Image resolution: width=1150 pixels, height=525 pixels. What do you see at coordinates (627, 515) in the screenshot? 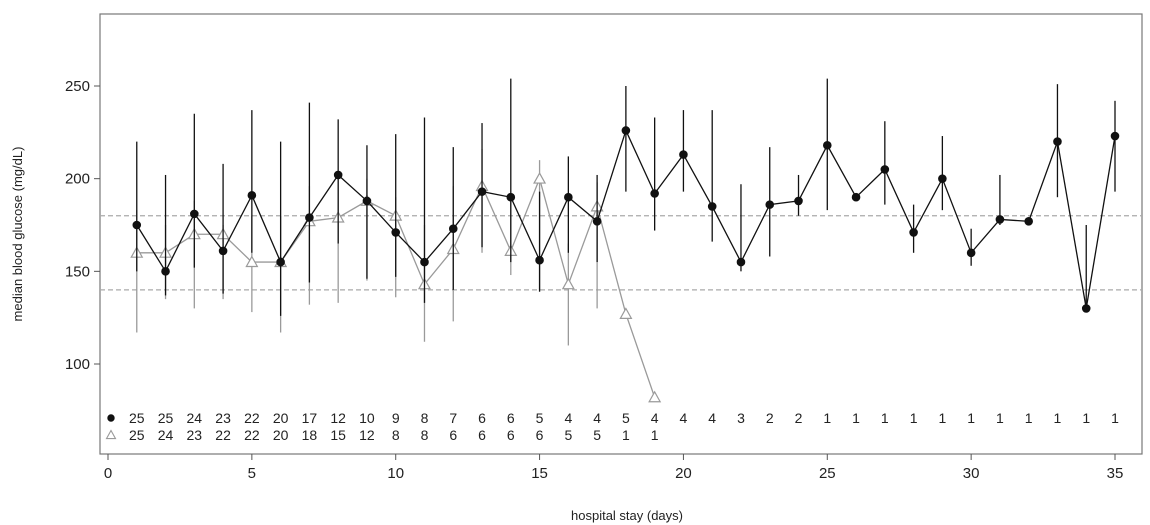
I see `x-axis-title: hospital stay (days)` at bounding box center [627, 515].